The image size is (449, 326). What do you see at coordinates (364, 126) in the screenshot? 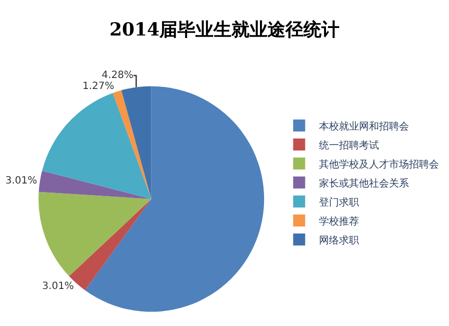
I see `legend-label: 本校就业网和招聘会` at bounding box center [364, 126].